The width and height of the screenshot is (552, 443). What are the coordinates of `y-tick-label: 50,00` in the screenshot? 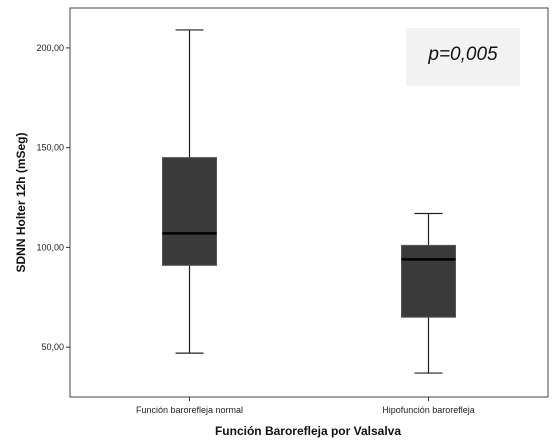 It's located at (52, 347).